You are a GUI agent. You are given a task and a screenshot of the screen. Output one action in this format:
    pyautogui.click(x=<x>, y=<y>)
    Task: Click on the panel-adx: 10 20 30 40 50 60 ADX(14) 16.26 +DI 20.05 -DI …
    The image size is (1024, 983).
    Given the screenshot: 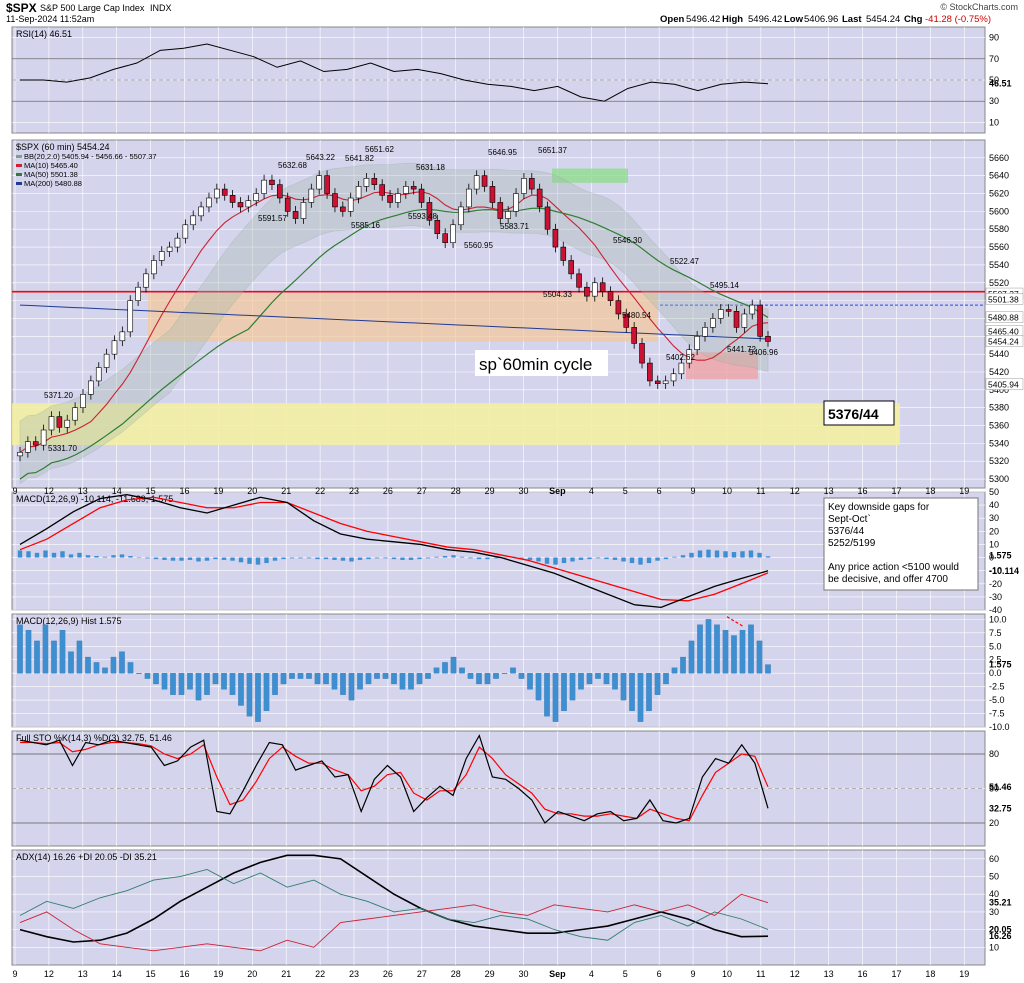 What is the action you would take?
    pyautogui.click(x=511, y=907)
    